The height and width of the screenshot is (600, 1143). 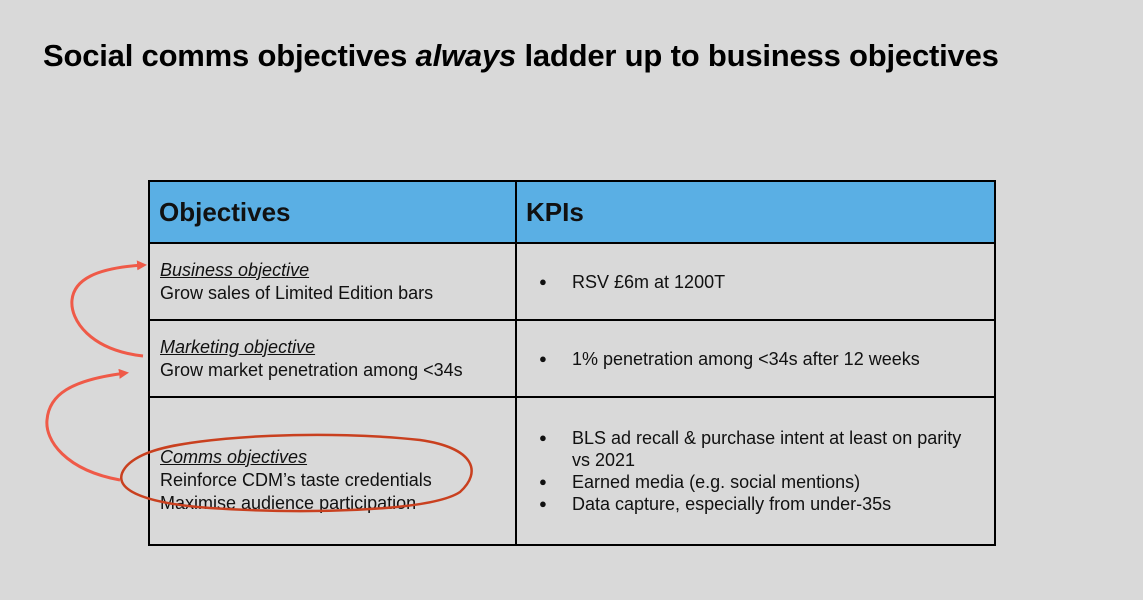 I want to click on objective-heading: Business objective, so click(x=235, y=269).